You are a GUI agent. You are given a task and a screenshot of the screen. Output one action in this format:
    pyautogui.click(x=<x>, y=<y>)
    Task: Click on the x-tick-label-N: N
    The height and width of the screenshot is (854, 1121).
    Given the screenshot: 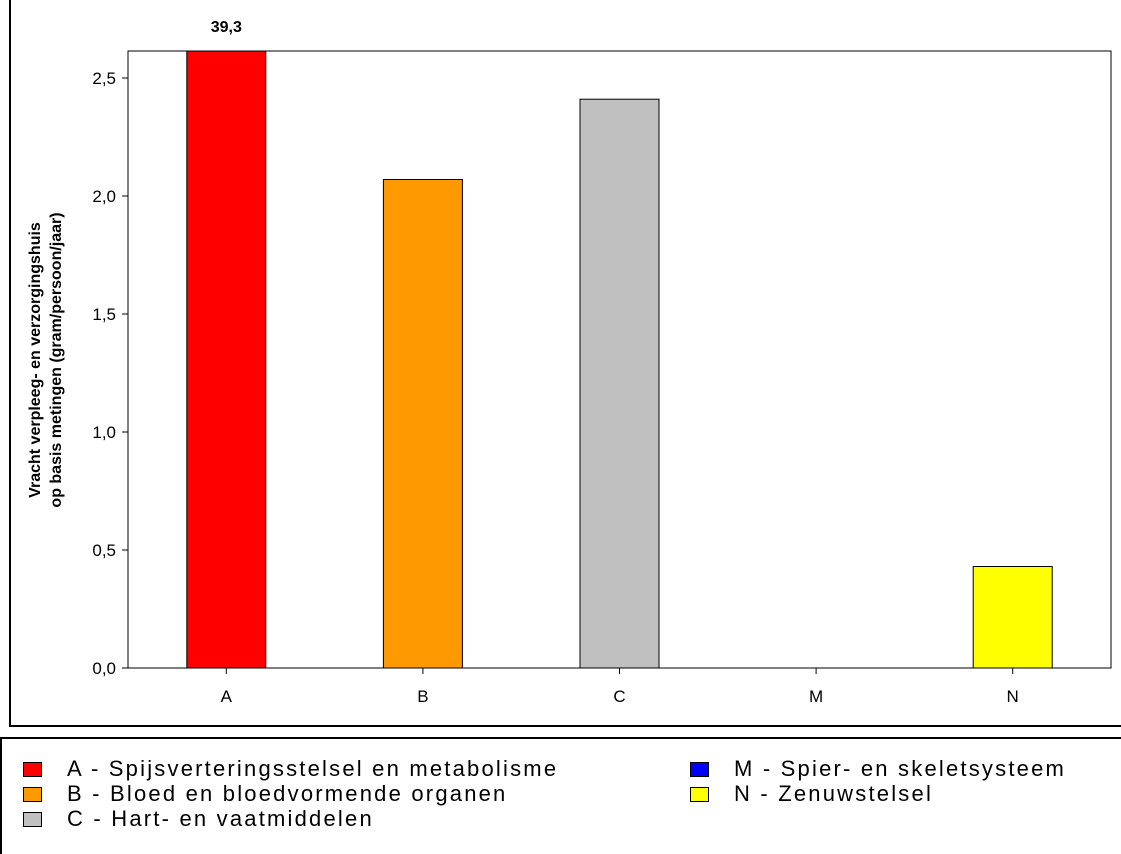 What is the action you would take?
    pyautogui.click(x=1013, y=696)
    